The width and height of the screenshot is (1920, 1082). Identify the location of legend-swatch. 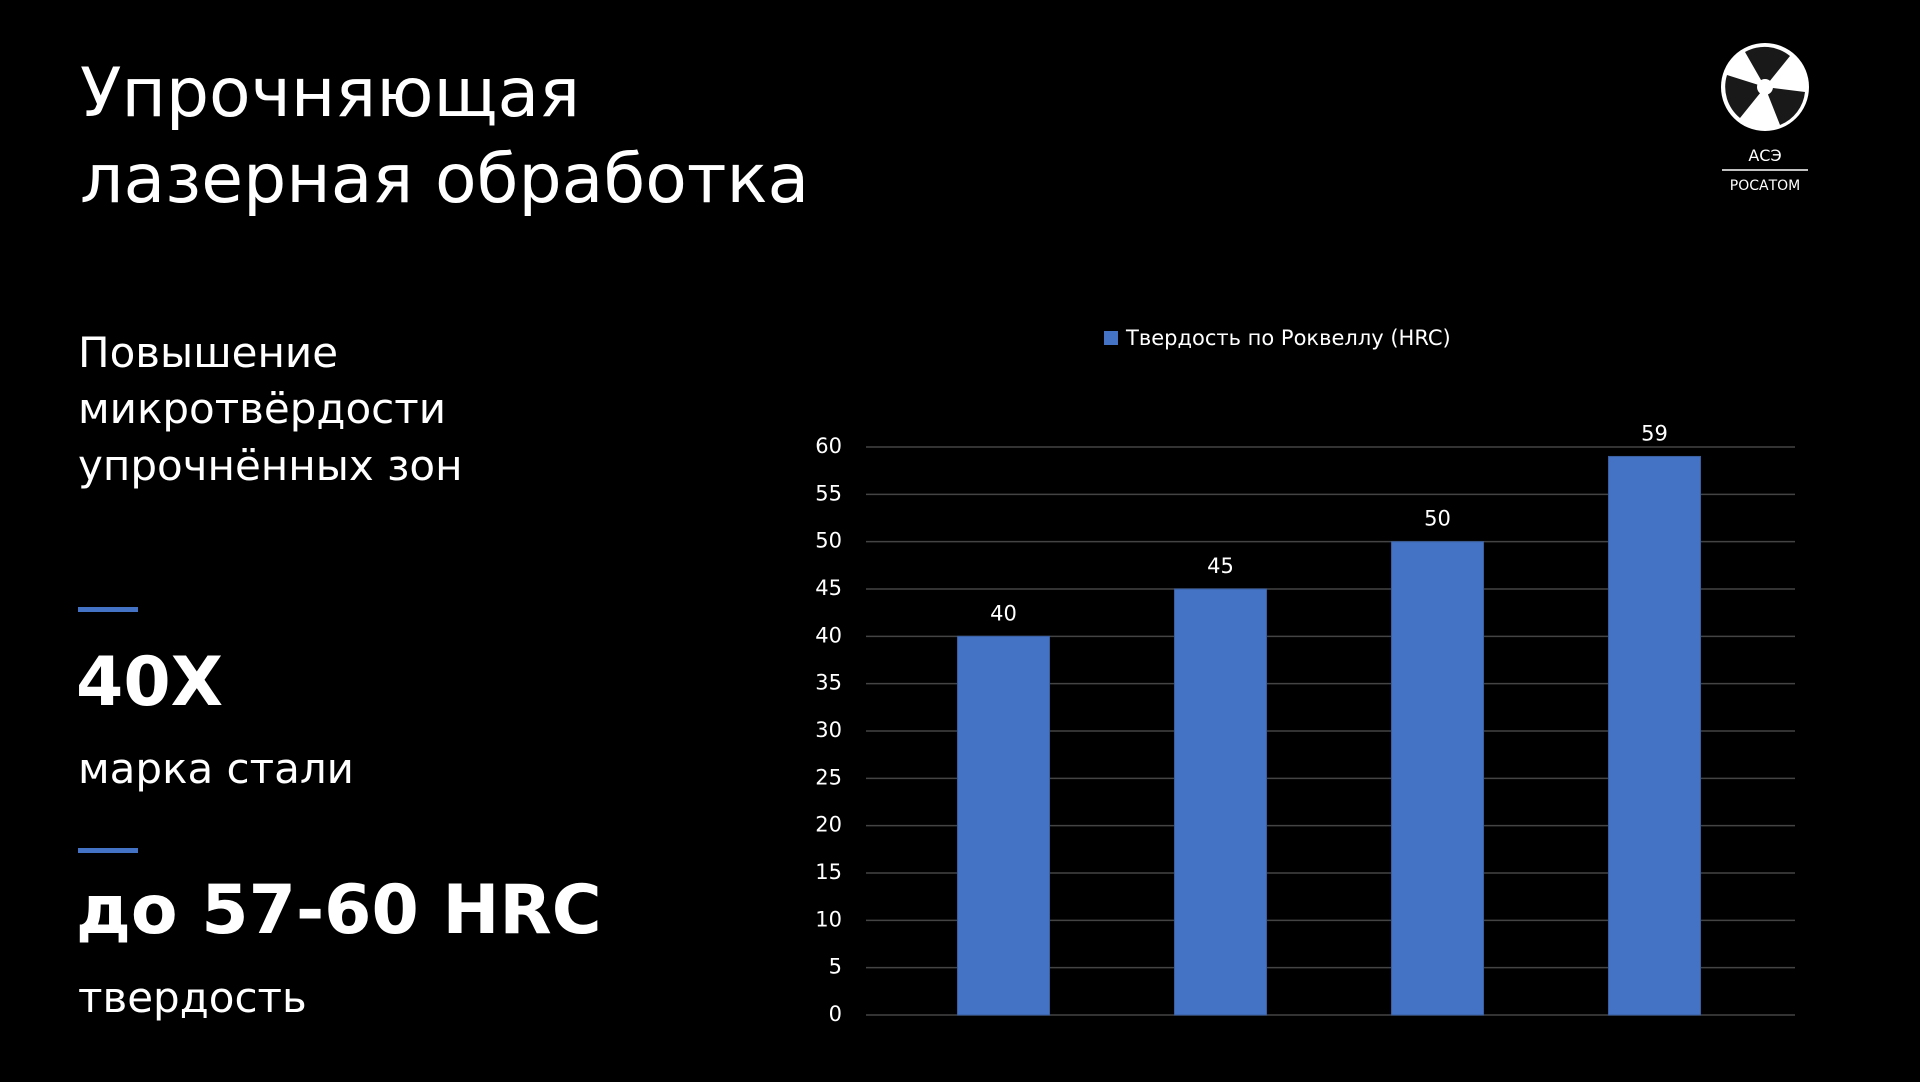
(1111, 338).